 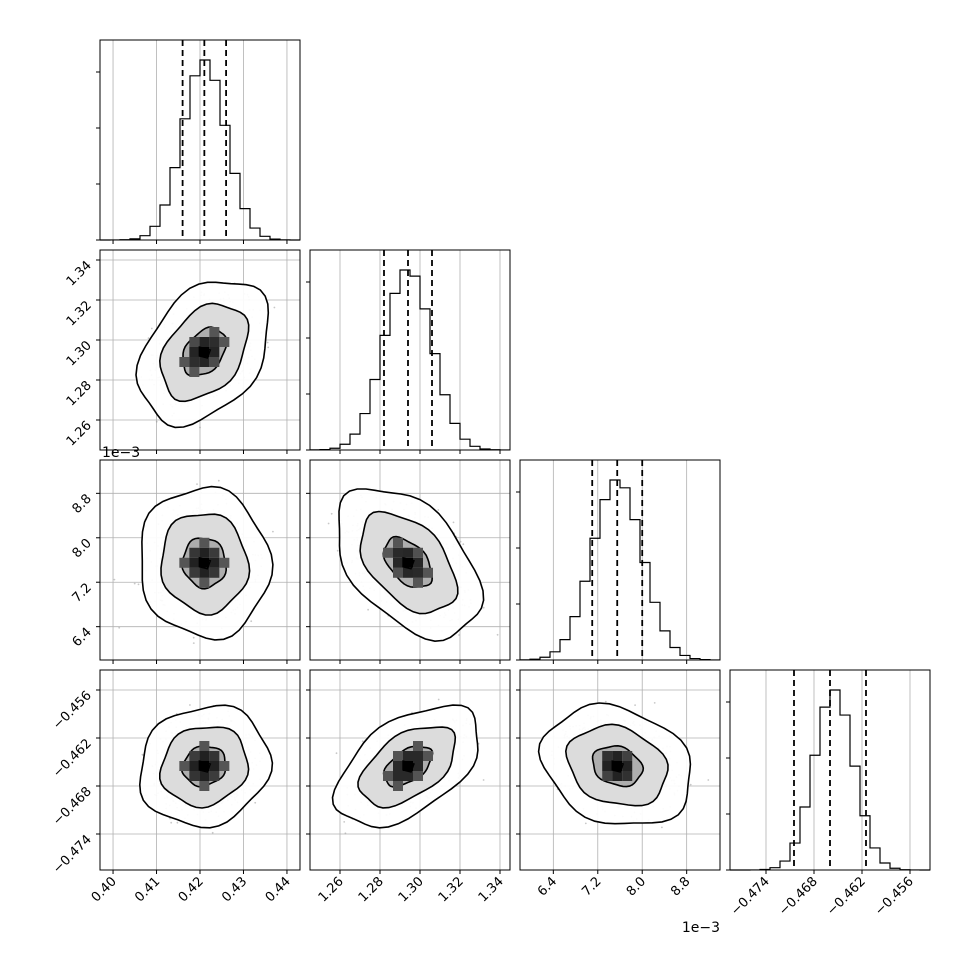 What do you see at coordinates (79, 393) in the screenshot?
I see `y-tick-label: 1.28` at bounding box center [79, 393].